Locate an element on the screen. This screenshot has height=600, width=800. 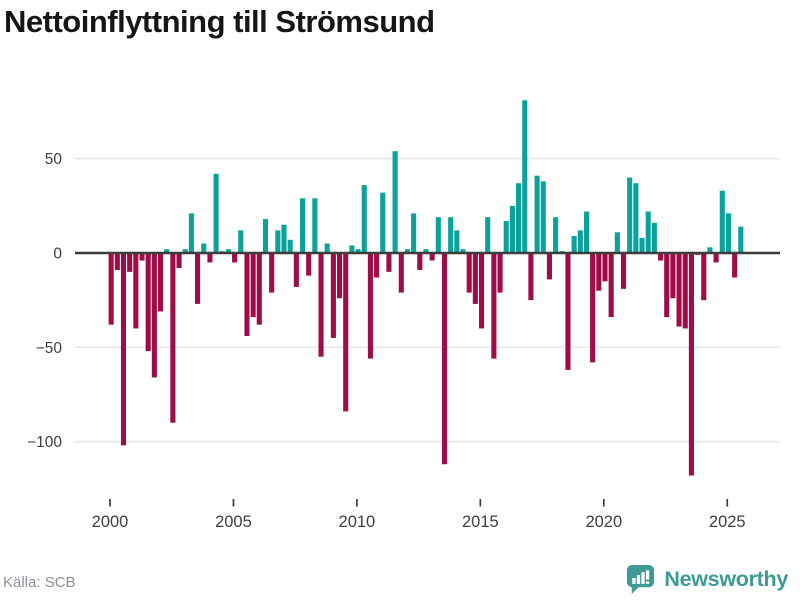
page-title: Nettoinflyttning till Strömsund is located at coordinates (219, 21).